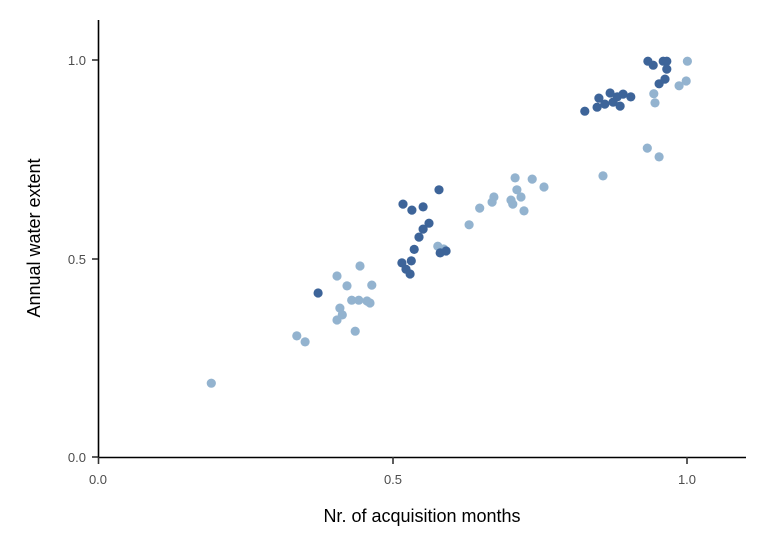  I want to click on x-axis-title: Nr. of acquisition months, so click(421, 516).